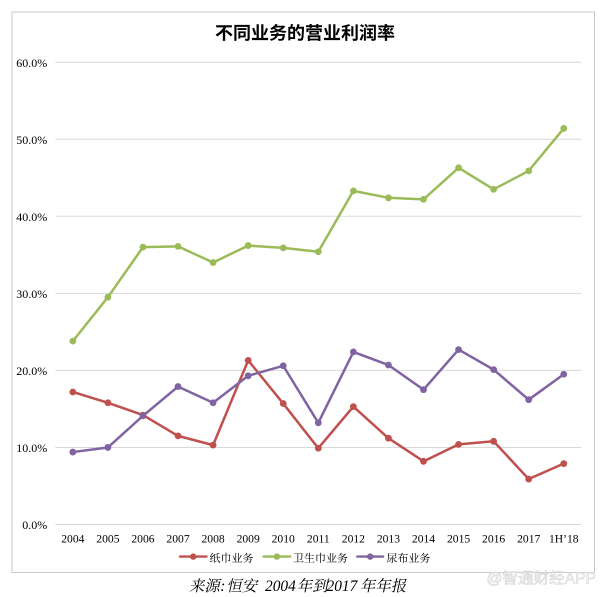 This screenshot has height=597, width=605. I want to click on svg-text: 60.0%, so click(31, 63).